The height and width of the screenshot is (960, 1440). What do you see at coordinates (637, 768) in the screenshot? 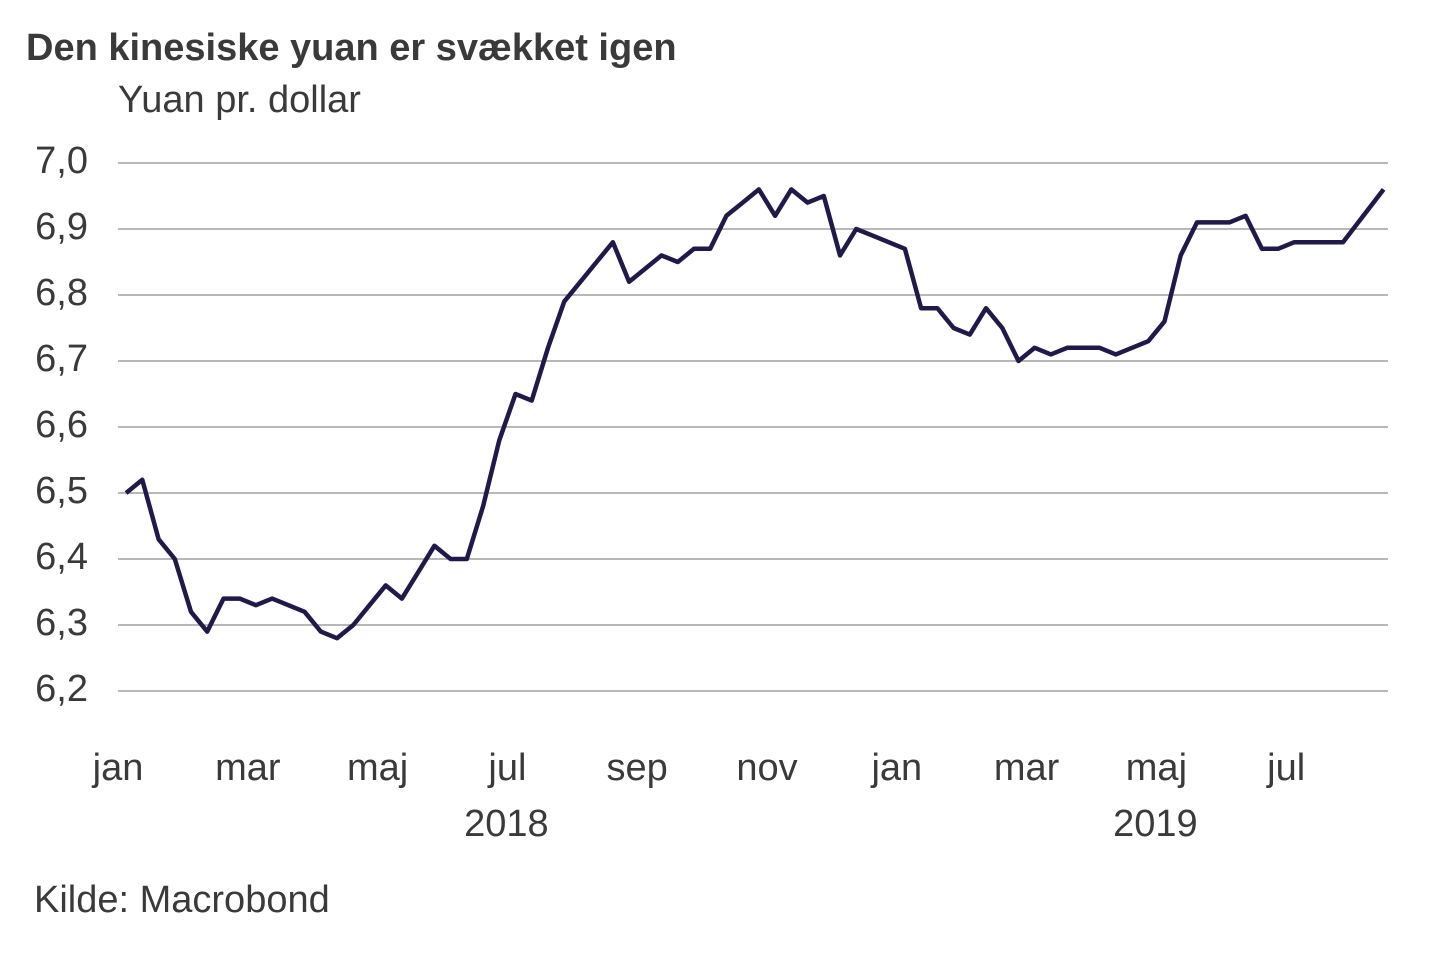
I see `x-tick-label: sep` at bounding box center [637, 768].